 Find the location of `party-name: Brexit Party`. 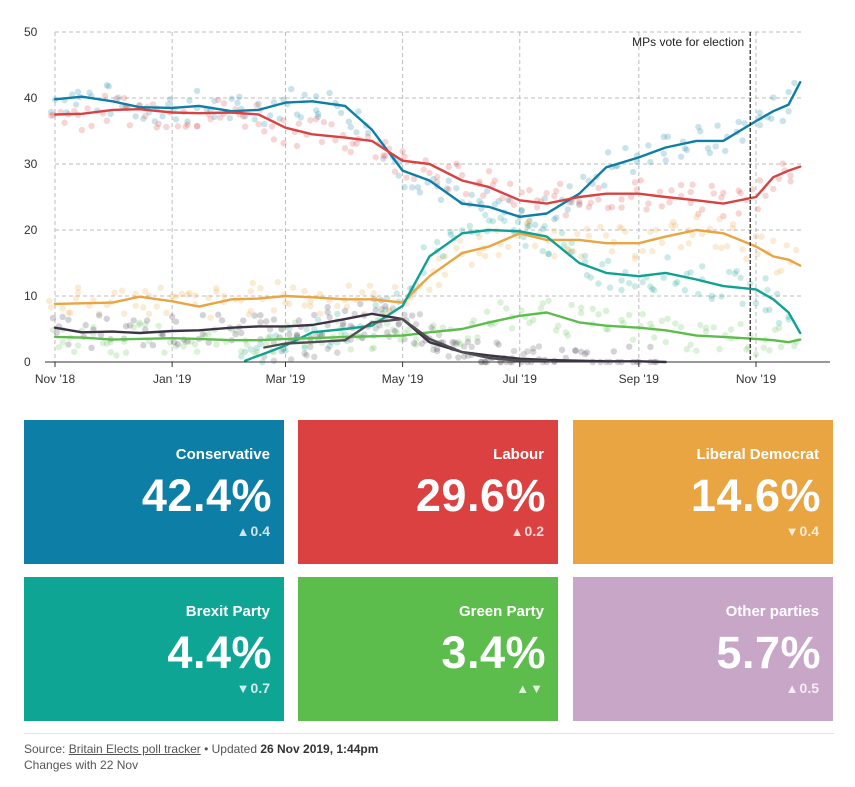

party-name: Brexit Party is located at coordinates (227, 611).